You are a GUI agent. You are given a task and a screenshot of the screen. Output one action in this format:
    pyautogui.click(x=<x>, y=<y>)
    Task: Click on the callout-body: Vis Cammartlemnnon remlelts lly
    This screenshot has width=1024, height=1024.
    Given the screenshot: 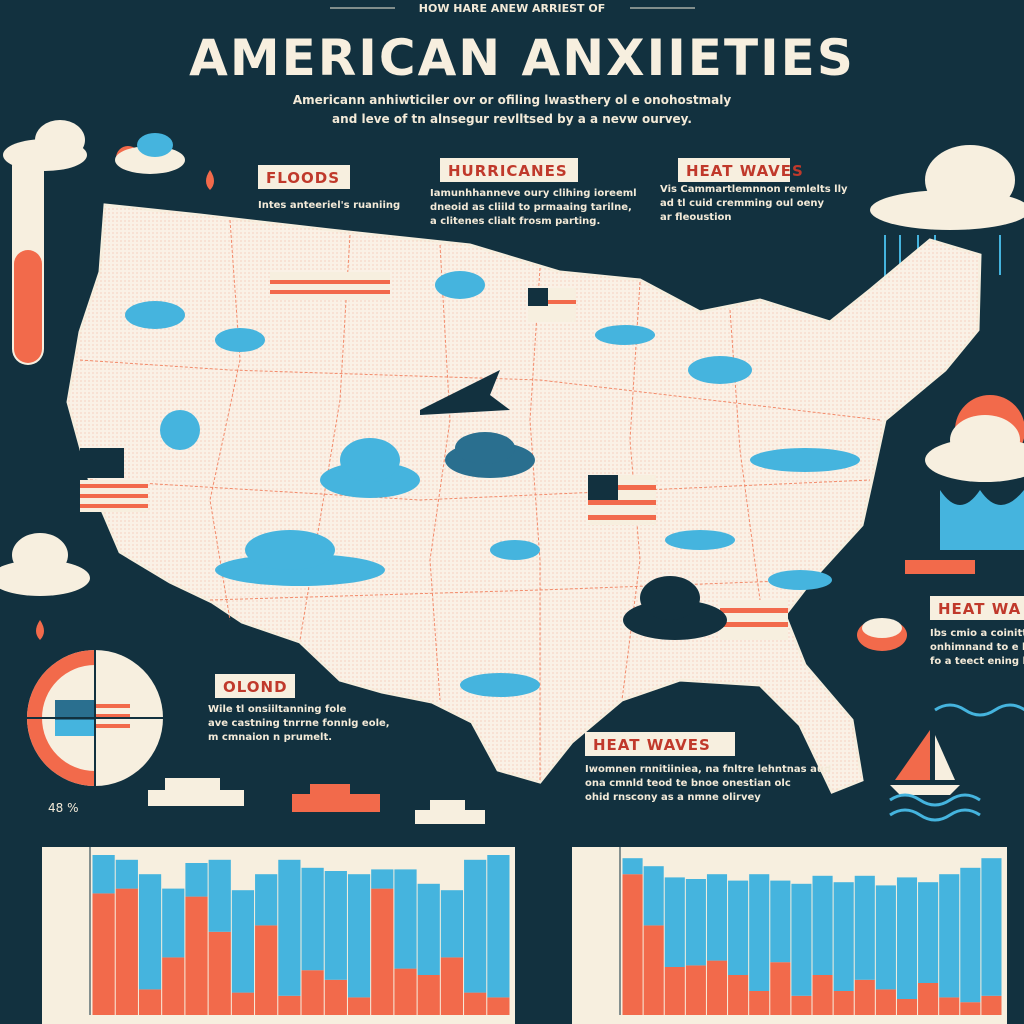 What is the action you would take?
    pyautogui.click(x=754, y=189)
    